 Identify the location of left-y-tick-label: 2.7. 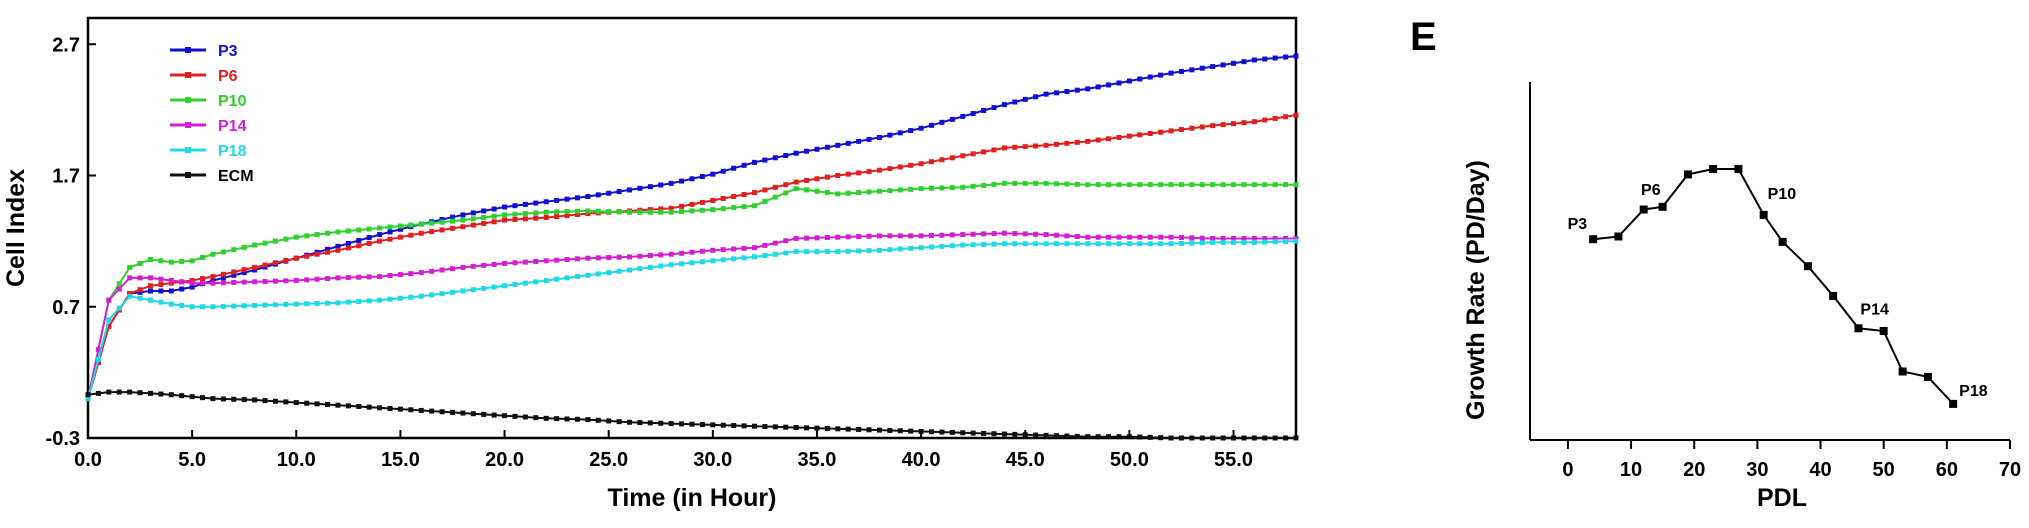
(66, 45).